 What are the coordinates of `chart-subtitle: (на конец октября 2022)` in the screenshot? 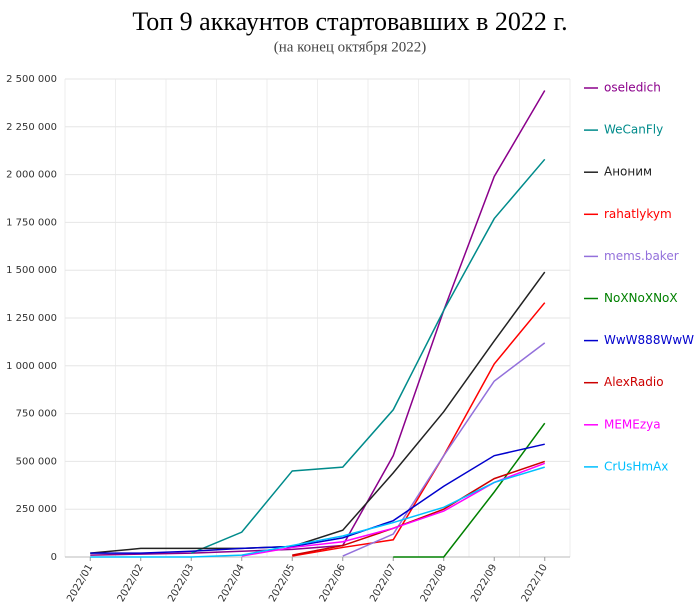 It's located at (350, 47).